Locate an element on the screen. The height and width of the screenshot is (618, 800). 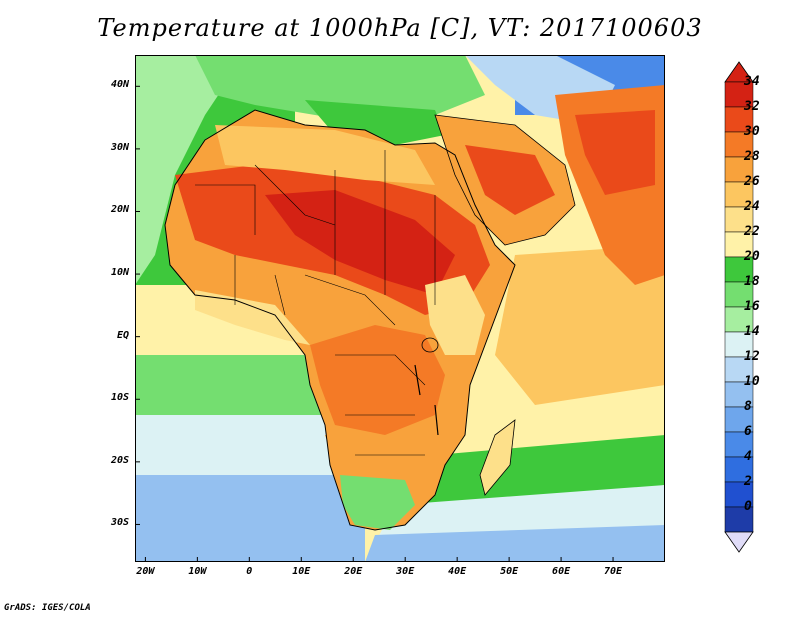
arabia-coastline is located at coordinates (505, 180).